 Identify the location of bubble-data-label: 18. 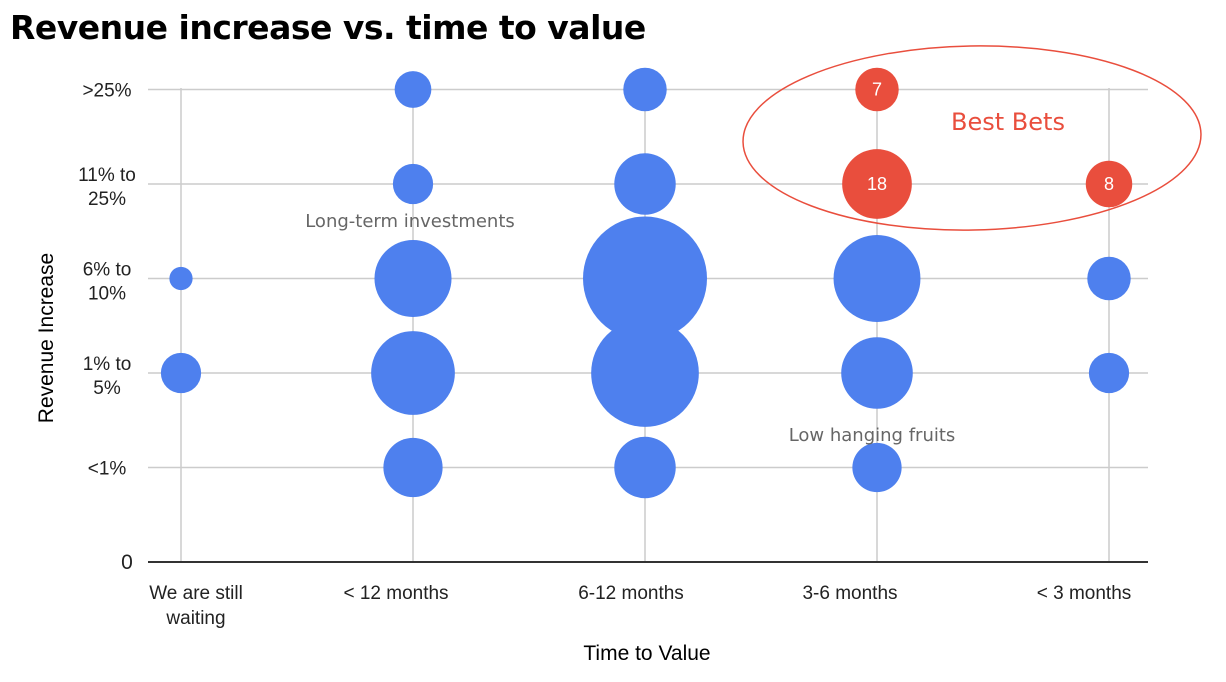
(877, 184).